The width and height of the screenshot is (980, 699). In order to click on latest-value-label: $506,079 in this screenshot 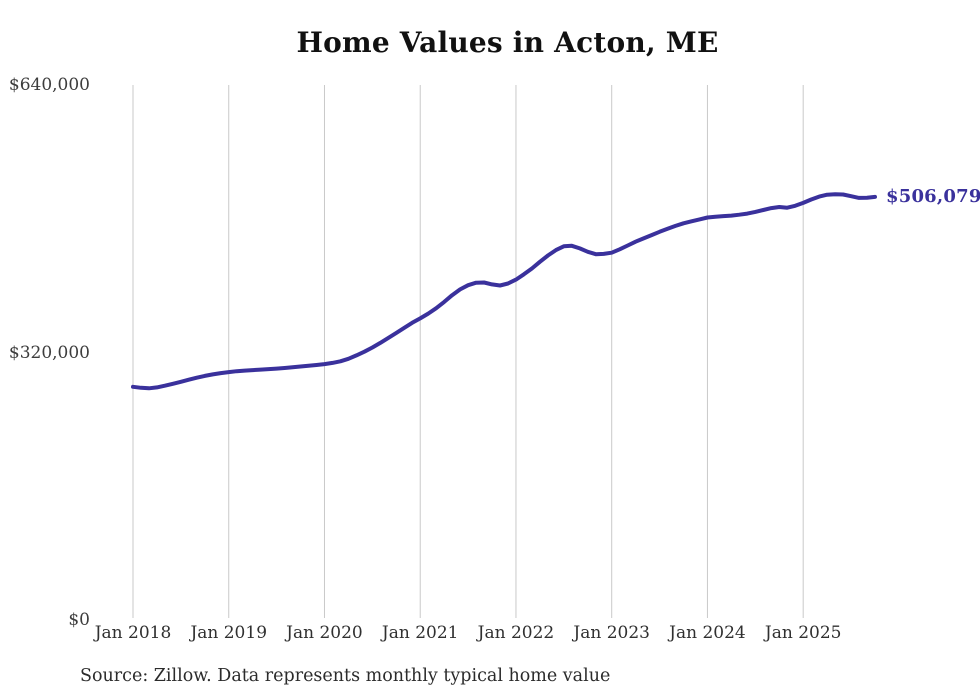, I will do `click(933, 196)`.